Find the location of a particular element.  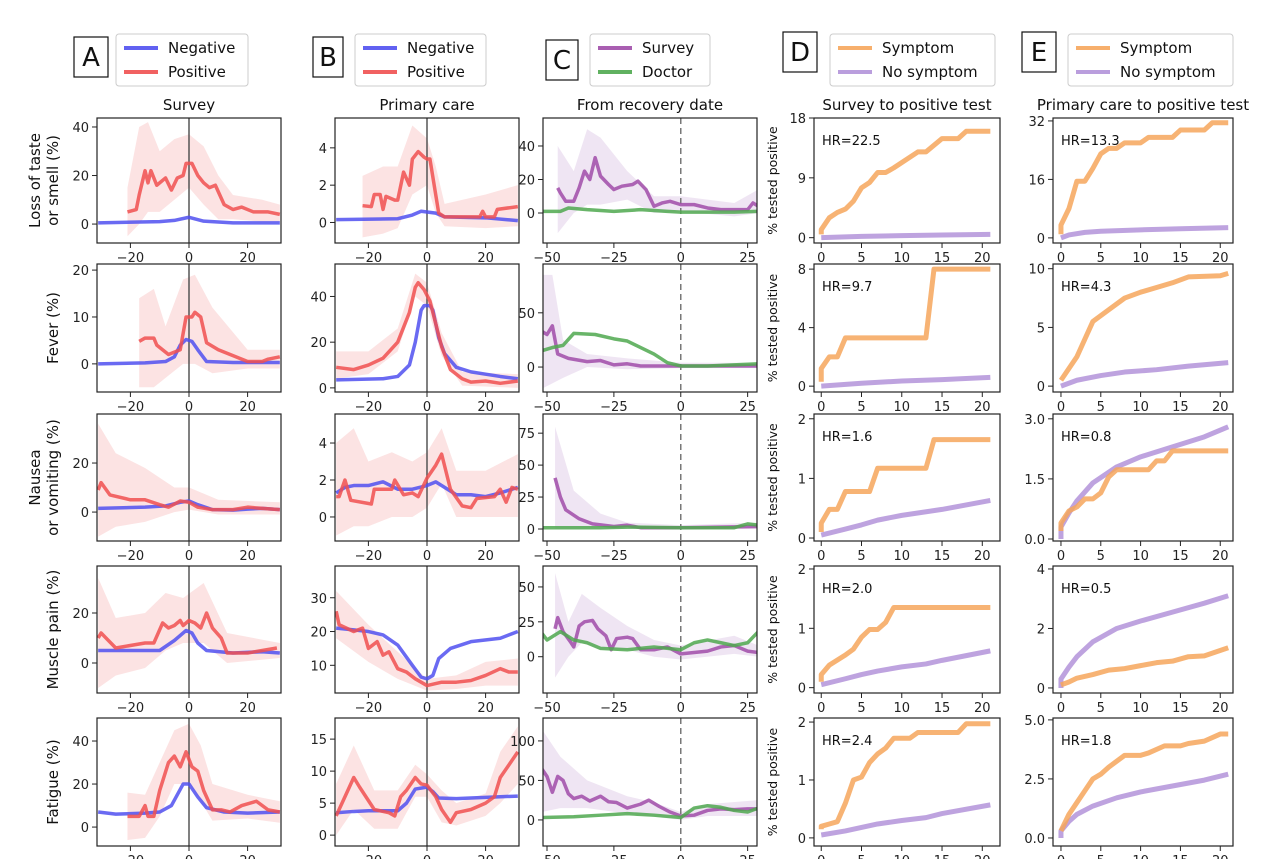

y-tick-label: 50 is located at coordinates (526, 588).